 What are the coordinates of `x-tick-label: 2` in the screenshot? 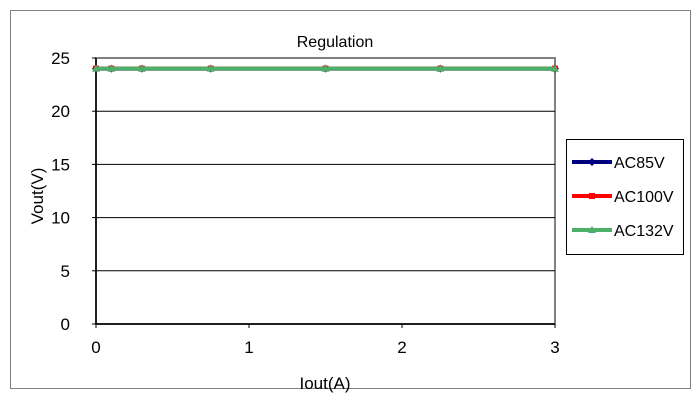 It's located at (401, 347).